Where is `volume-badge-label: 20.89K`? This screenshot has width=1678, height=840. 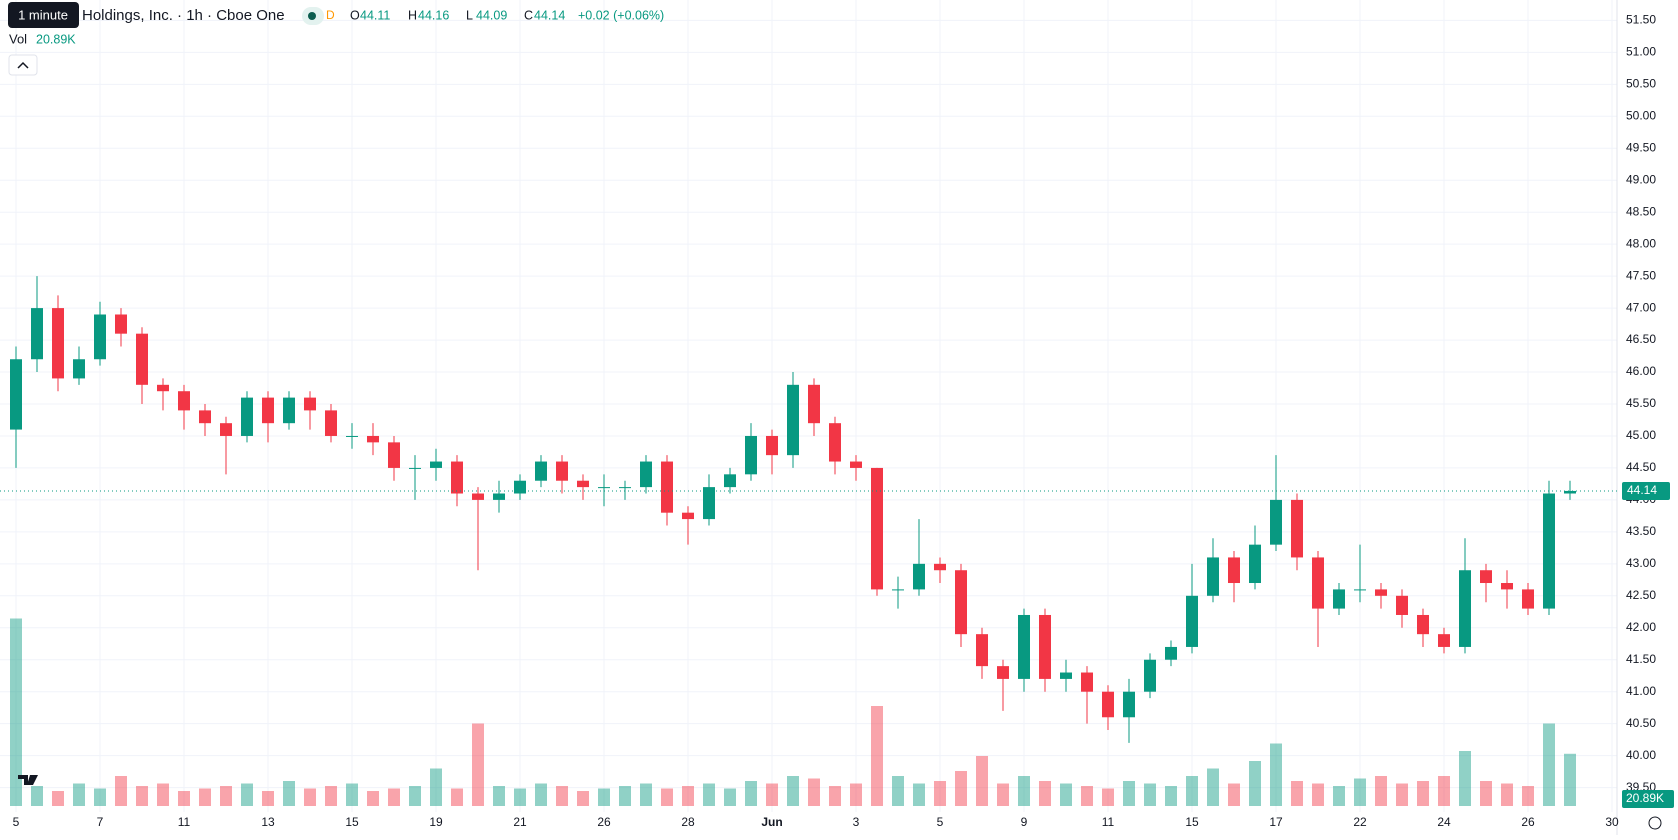 volume-badge-label: 20.89K is located at coordinates (1645, 798).